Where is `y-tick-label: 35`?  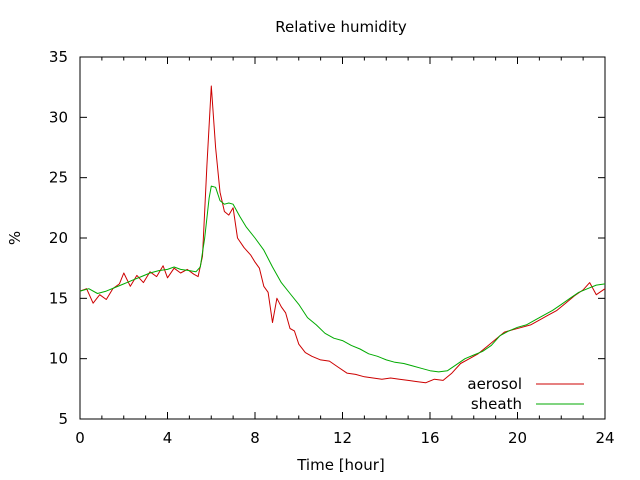
y-tick-label: 35 is located at coordinates (58, 57).